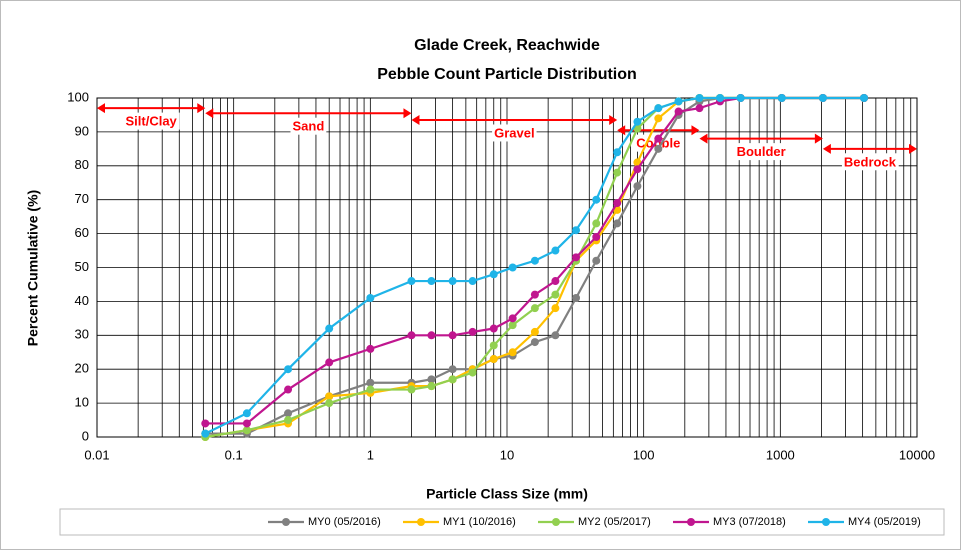  I want to click on range-label: Bedrock, so click(870, 161).